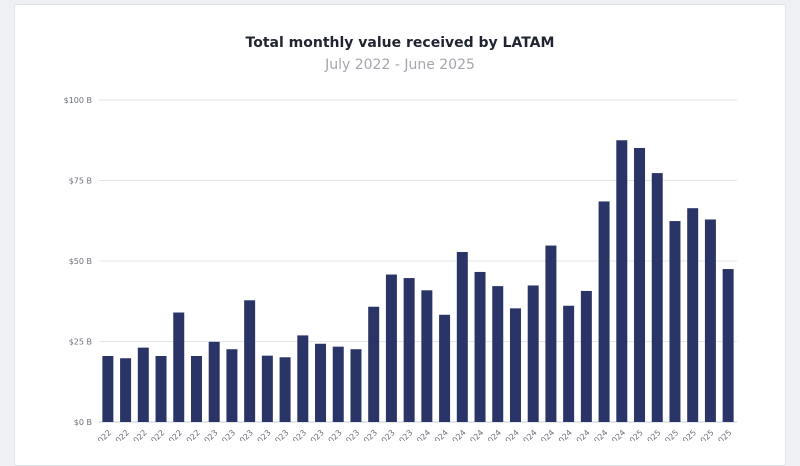 This screenshot has width=800, height=466. I want to click on y-axis-tick-labels: $0 B $25 B $50 B $75 B $100 B, so click(78, 261).